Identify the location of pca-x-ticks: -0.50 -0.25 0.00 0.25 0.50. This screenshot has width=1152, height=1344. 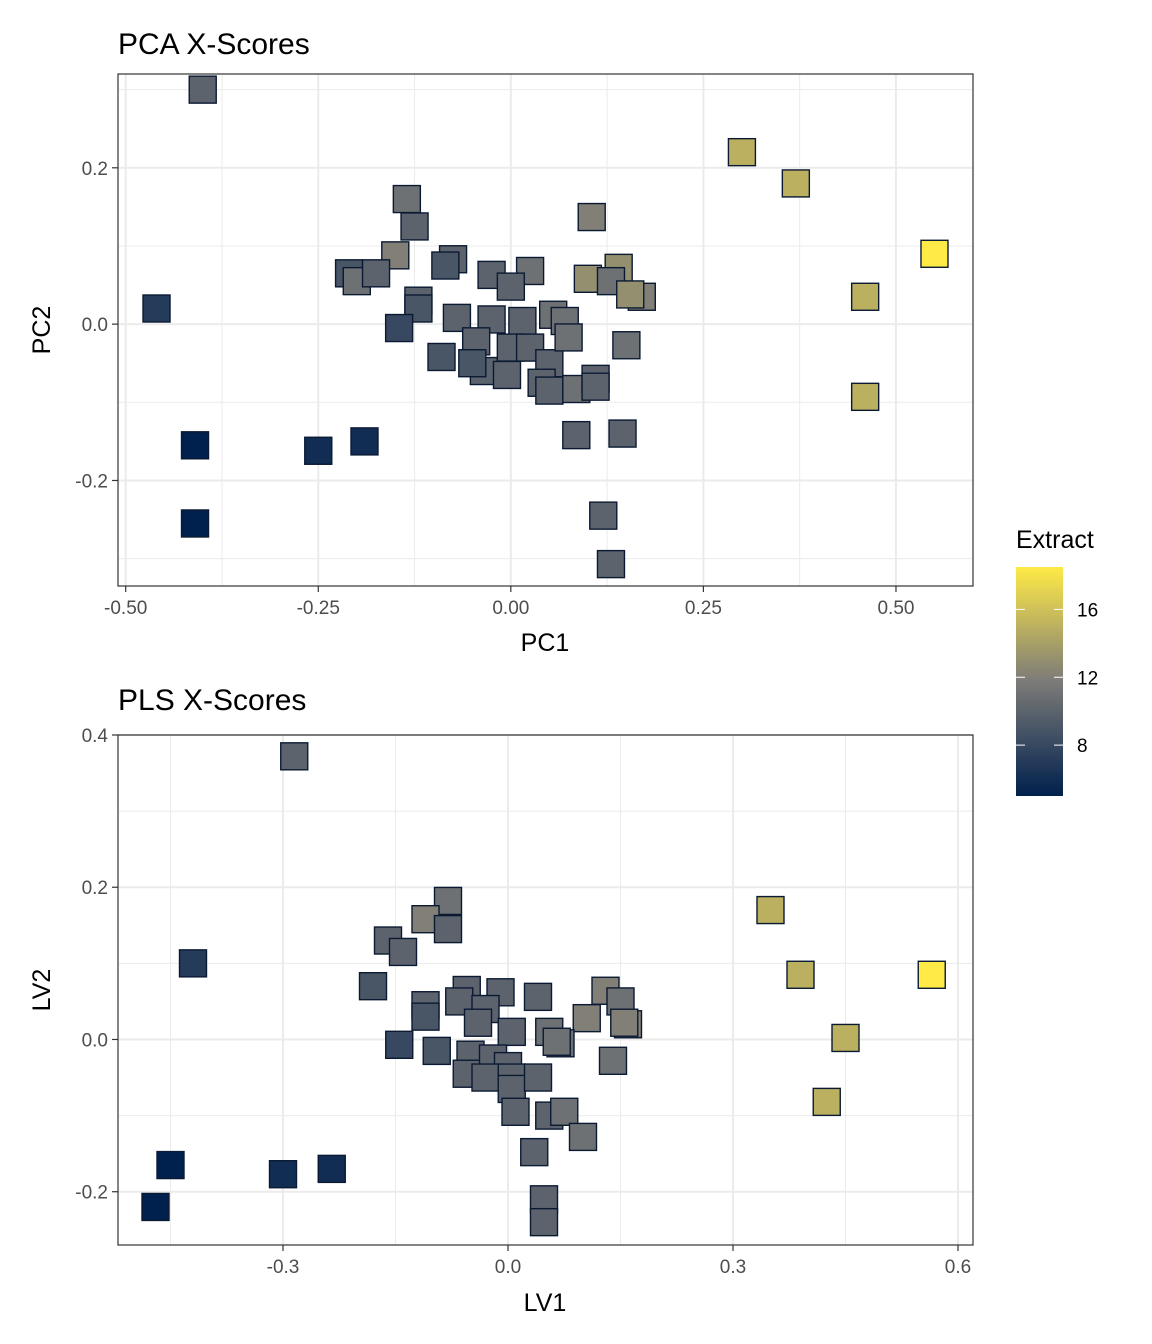
(509, 602).